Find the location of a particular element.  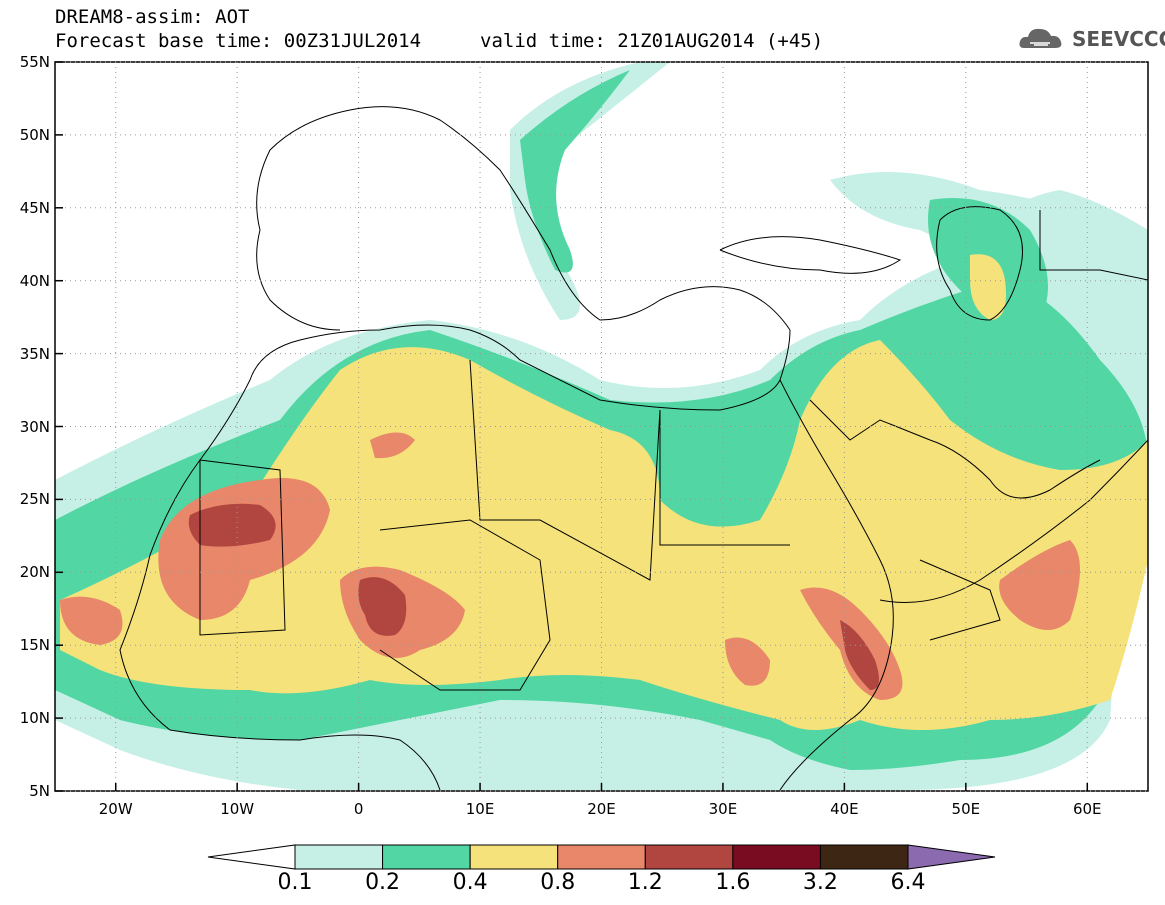

colorbar-label: 1.2 is located at coordinates (645, 882).